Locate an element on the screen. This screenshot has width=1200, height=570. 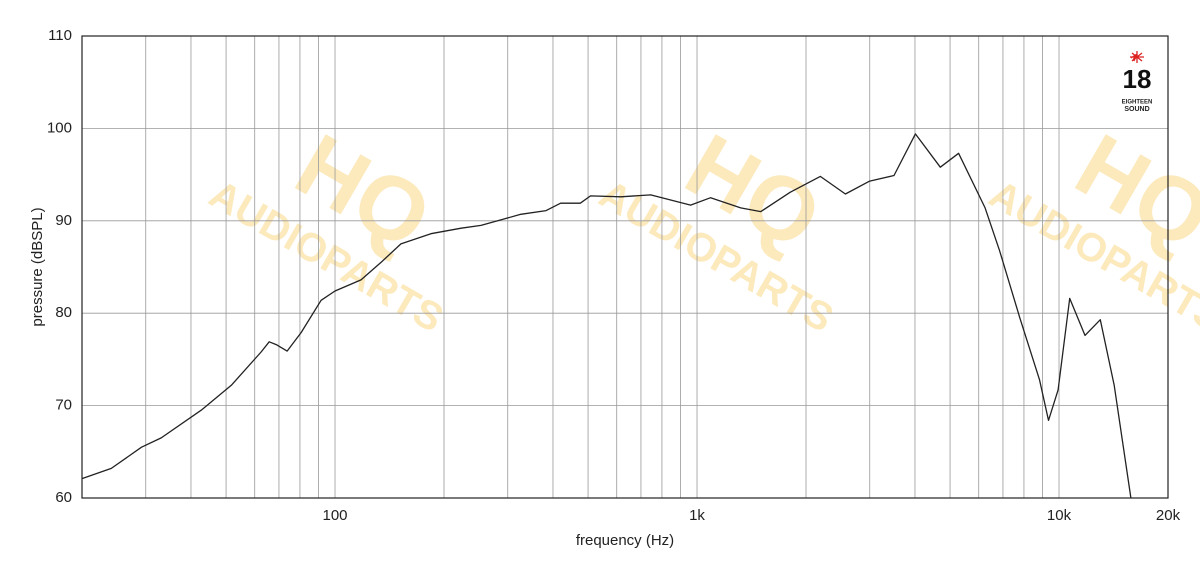
logo-star is located at coordinates (1137, 57).